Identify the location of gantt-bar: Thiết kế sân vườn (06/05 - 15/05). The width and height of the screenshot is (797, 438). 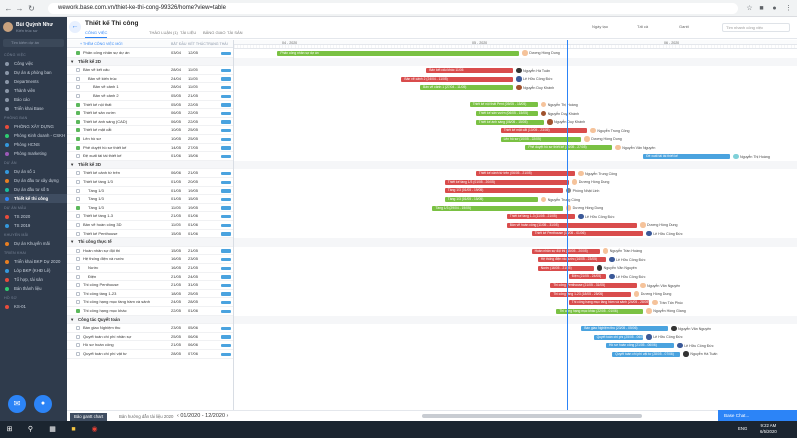
(506, 113).